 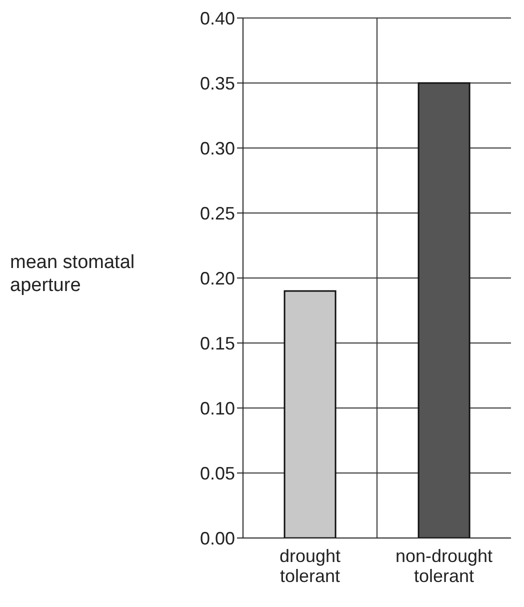 I want to click on y-tick-label: 0.10, so click(x=217, y=408).